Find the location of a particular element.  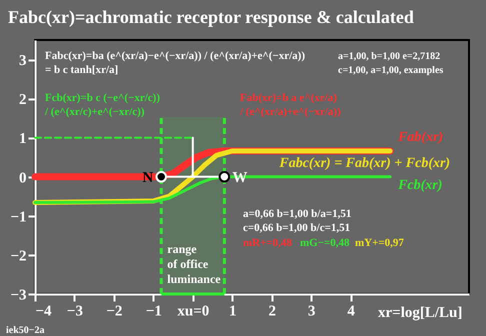

y-tick-label: 2 is located at coordinates (22, 100).